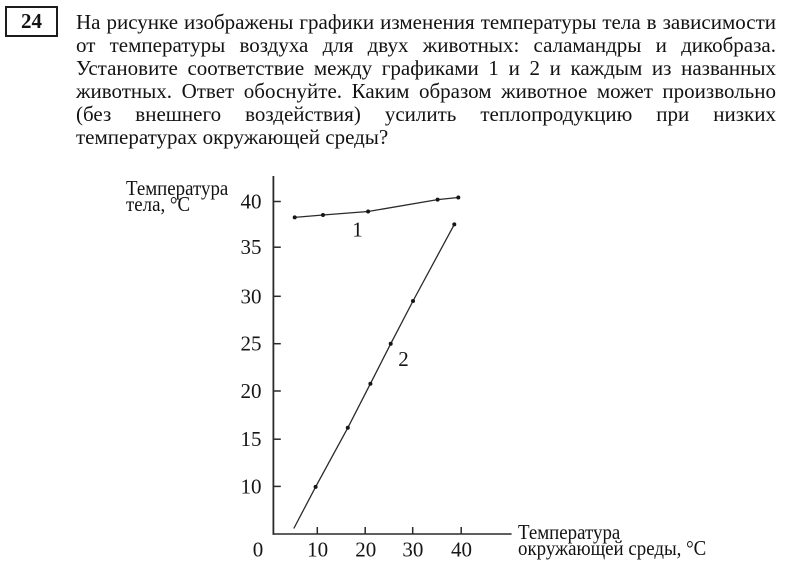 The width and height of the screenshot is (792, 567). Describe the element at coordinates (251, 344) in the screenshot. I see `svg-text: 25` at that location.